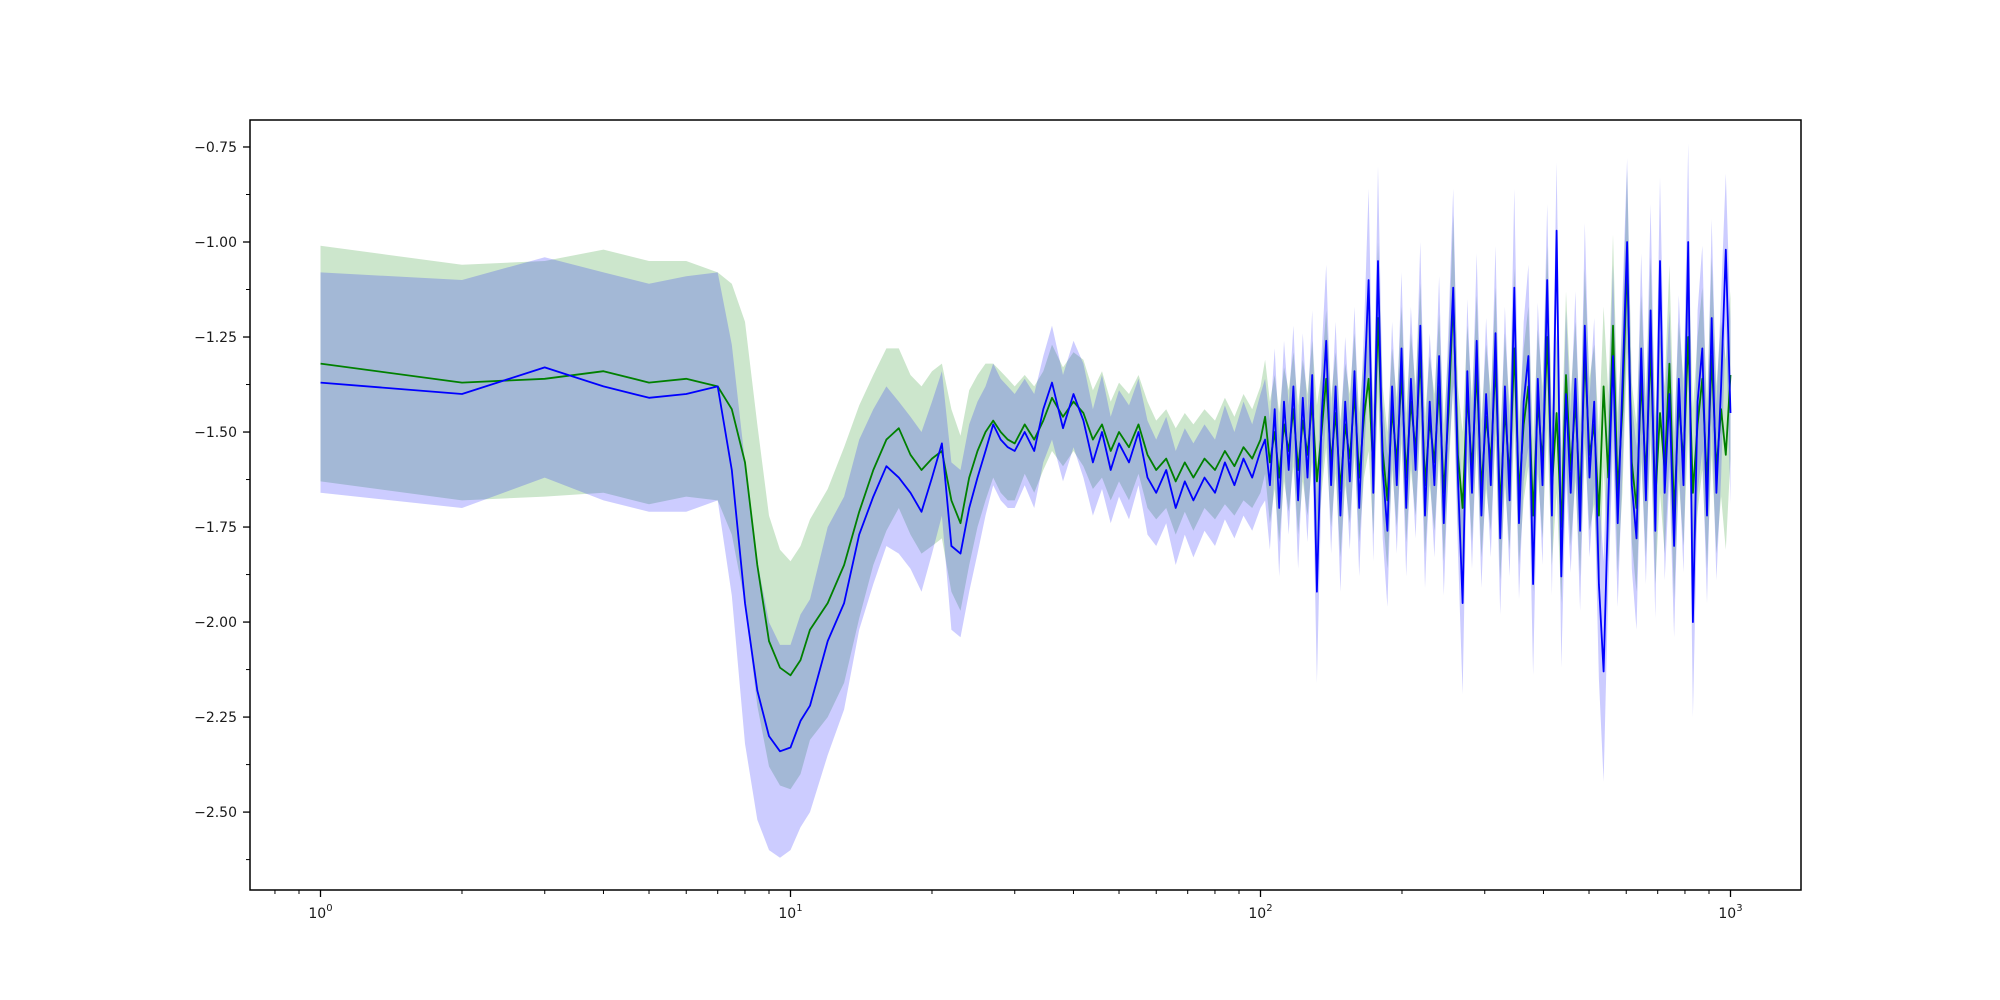  Describe the element at coordinates (799, 908) in the screenshot. I see `x-tick-label-exponent: 1` at that location.